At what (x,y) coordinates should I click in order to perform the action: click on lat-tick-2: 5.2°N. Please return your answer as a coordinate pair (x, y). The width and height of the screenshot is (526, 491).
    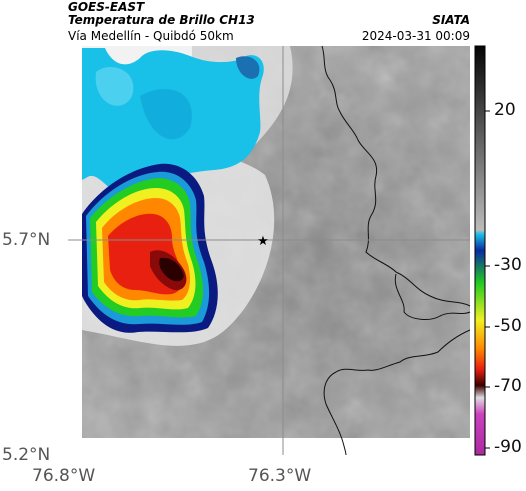
    Looking at the image, I should click on (26, 455).